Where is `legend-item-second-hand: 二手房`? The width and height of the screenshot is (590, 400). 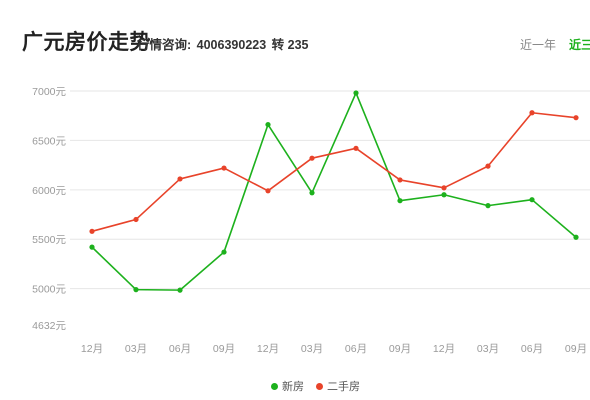
legend-item-second-hand: 二手房 is located at coordinates (338, 386).